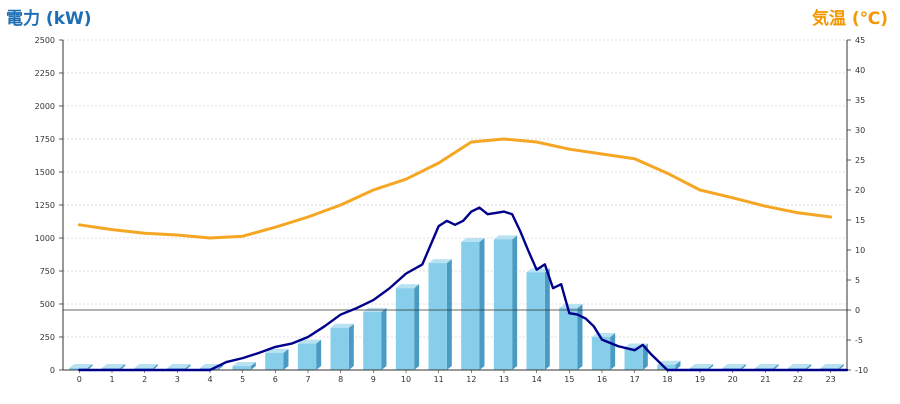 The image size is (900, 404). Describe the element at coordinates (733, 379) in the screenshot. I see `x-tick-label: 20` at that location.